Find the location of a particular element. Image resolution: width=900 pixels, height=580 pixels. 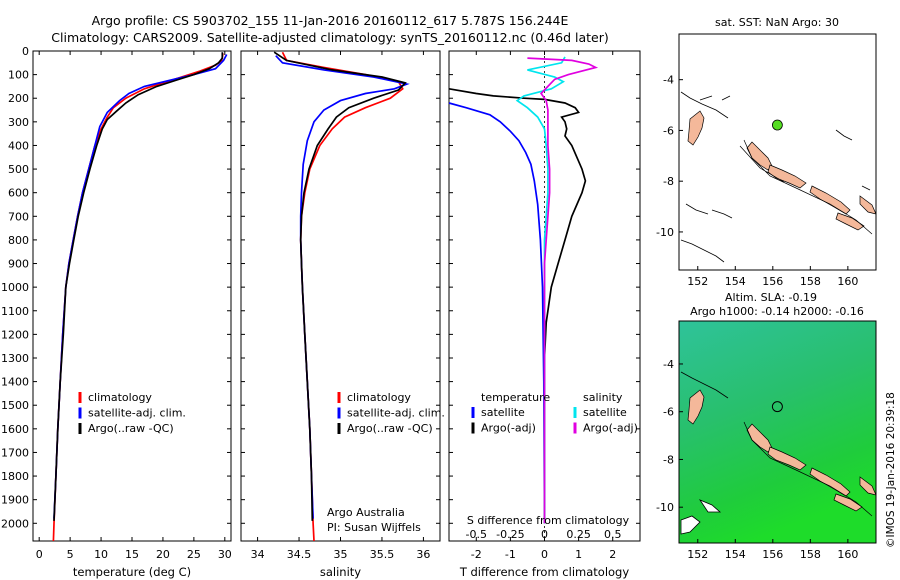

bathymetry-contour is located at coordinates (806, 187).